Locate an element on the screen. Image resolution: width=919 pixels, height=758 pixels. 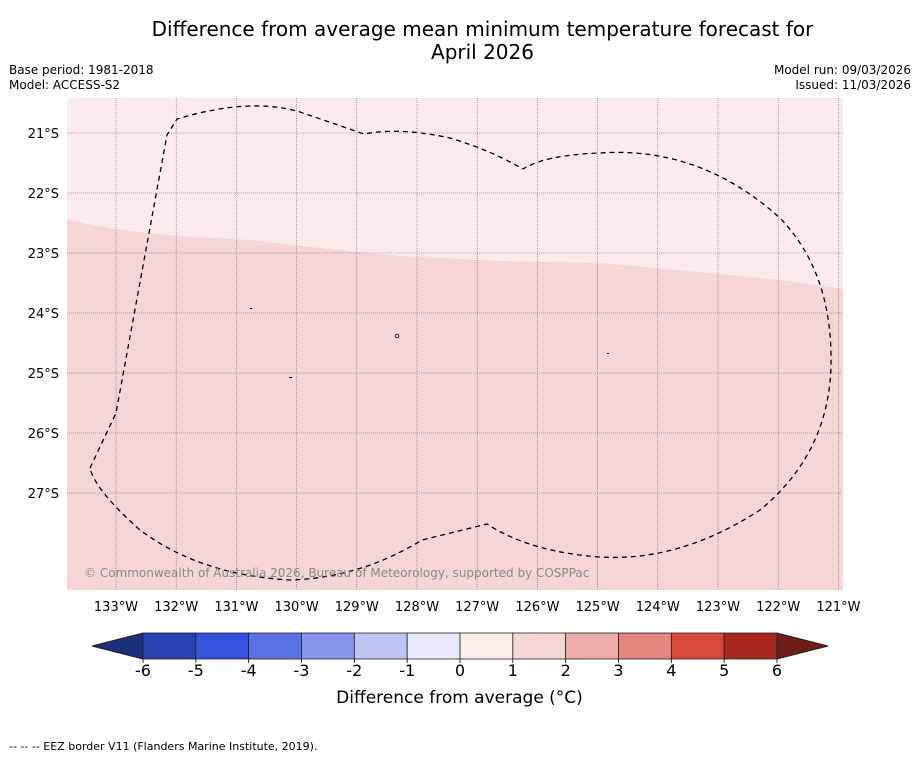
title-line-2: April 2026 is located at coordinates (482, 52).